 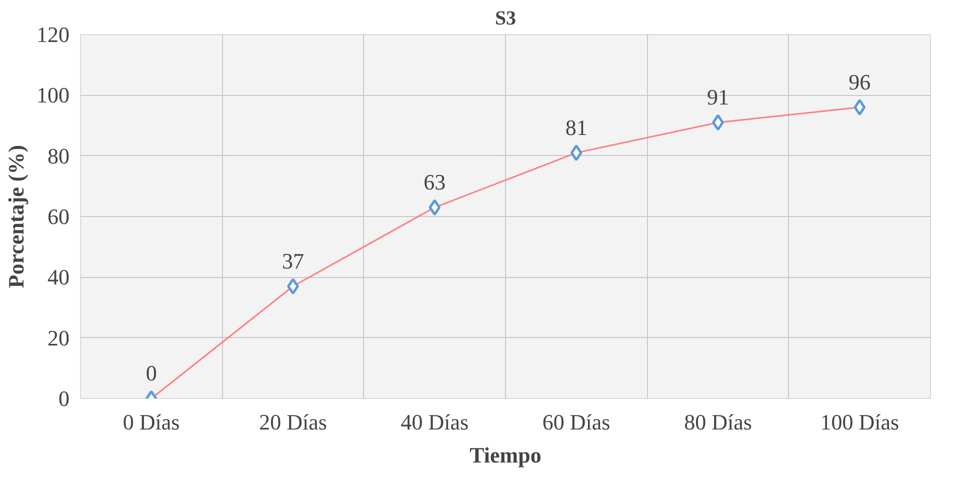 What do you see at coordinates (53, 34) in the screenshot?
I see `y-tick-label: 120` at bounding box center [53, 34].